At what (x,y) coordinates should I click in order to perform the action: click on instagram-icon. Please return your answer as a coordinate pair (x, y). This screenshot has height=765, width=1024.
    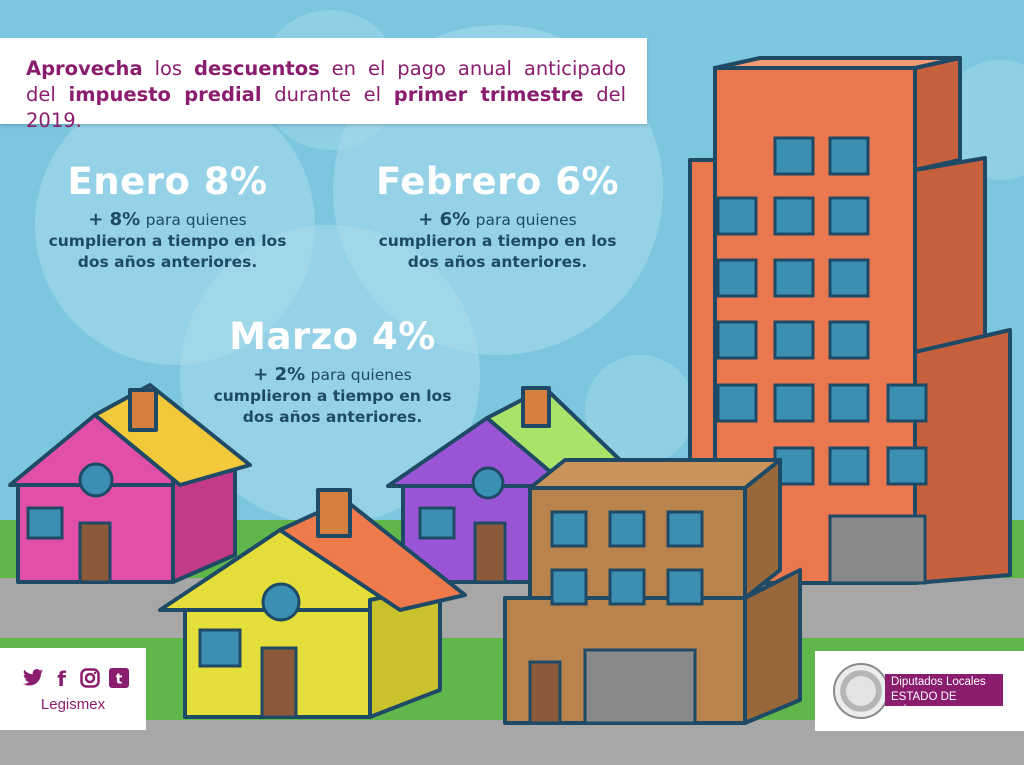
    Looking at the image, I should click on (90, 679).